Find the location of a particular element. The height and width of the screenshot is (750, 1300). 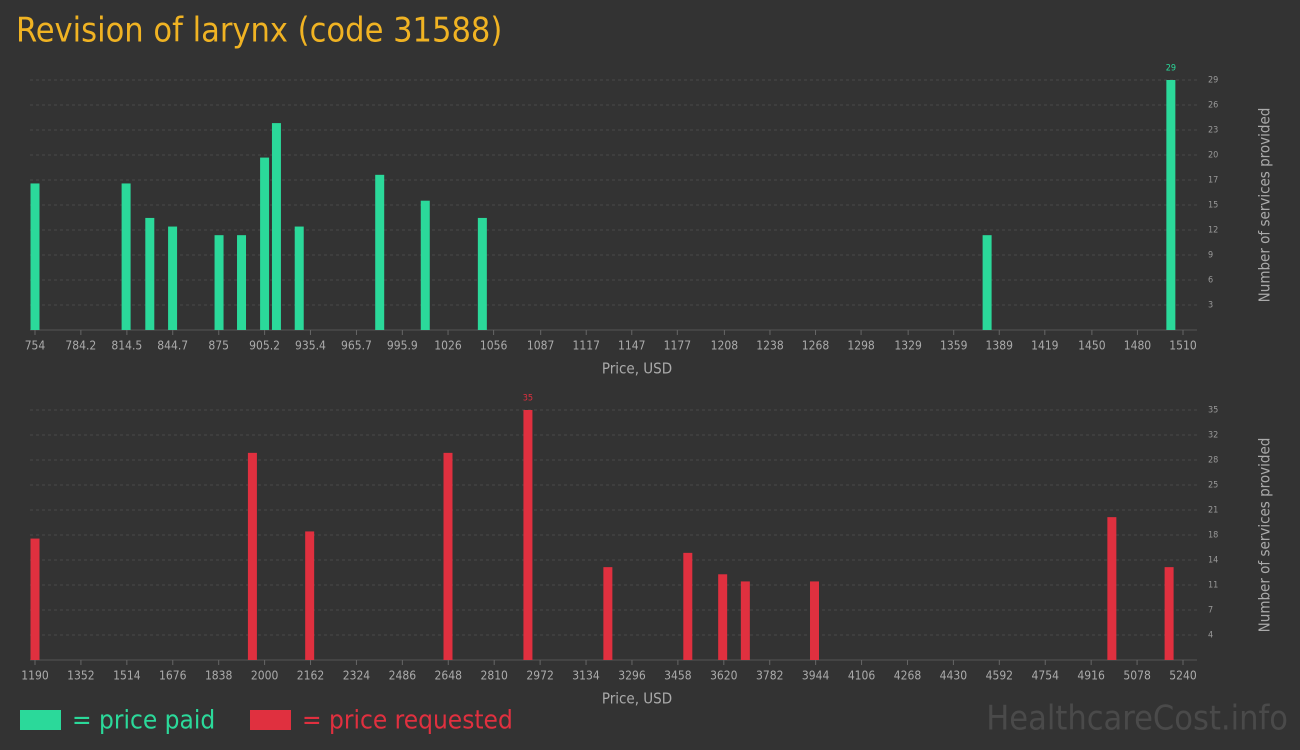

x-tick-label: 4268 is located at coordinates (908, 676).